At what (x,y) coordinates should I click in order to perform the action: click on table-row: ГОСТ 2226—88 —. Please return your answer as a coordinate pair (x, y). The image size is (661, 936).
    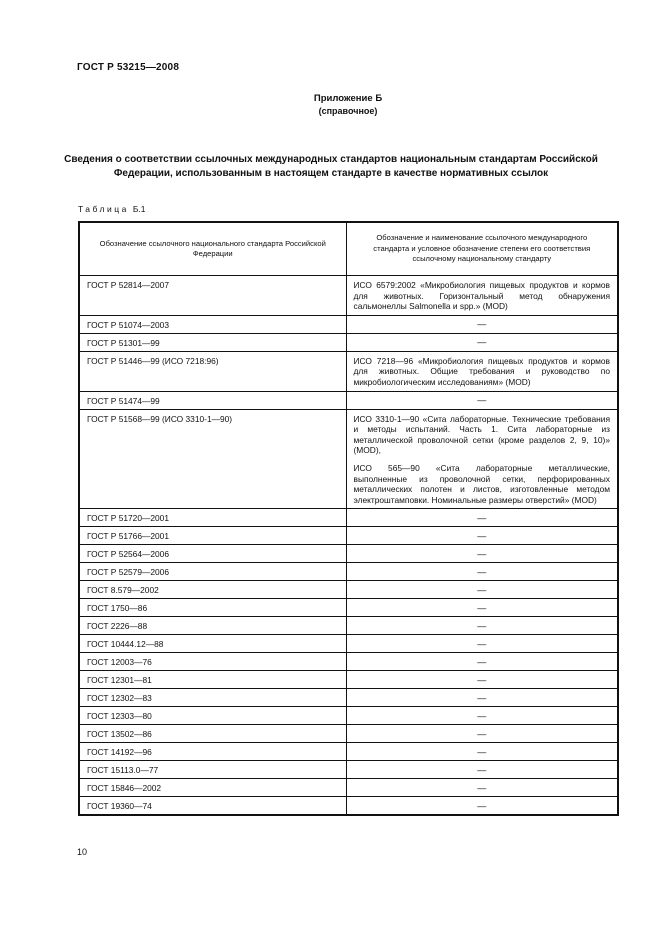
    Looking at the image, I should click on (348, 626).